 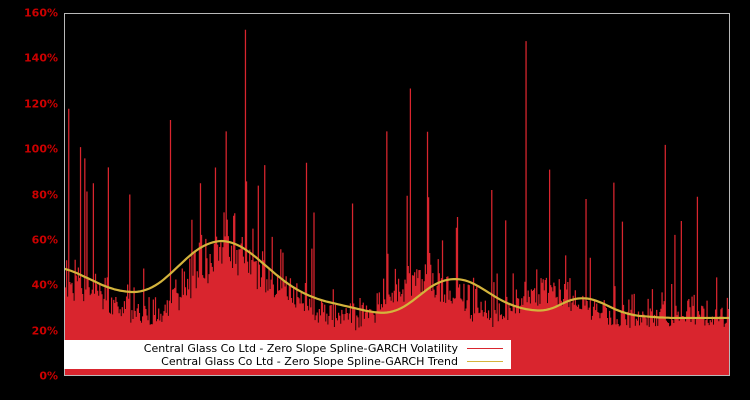 I want to click on y-axis-tick-label: 160%, so click(x=41, y=13).